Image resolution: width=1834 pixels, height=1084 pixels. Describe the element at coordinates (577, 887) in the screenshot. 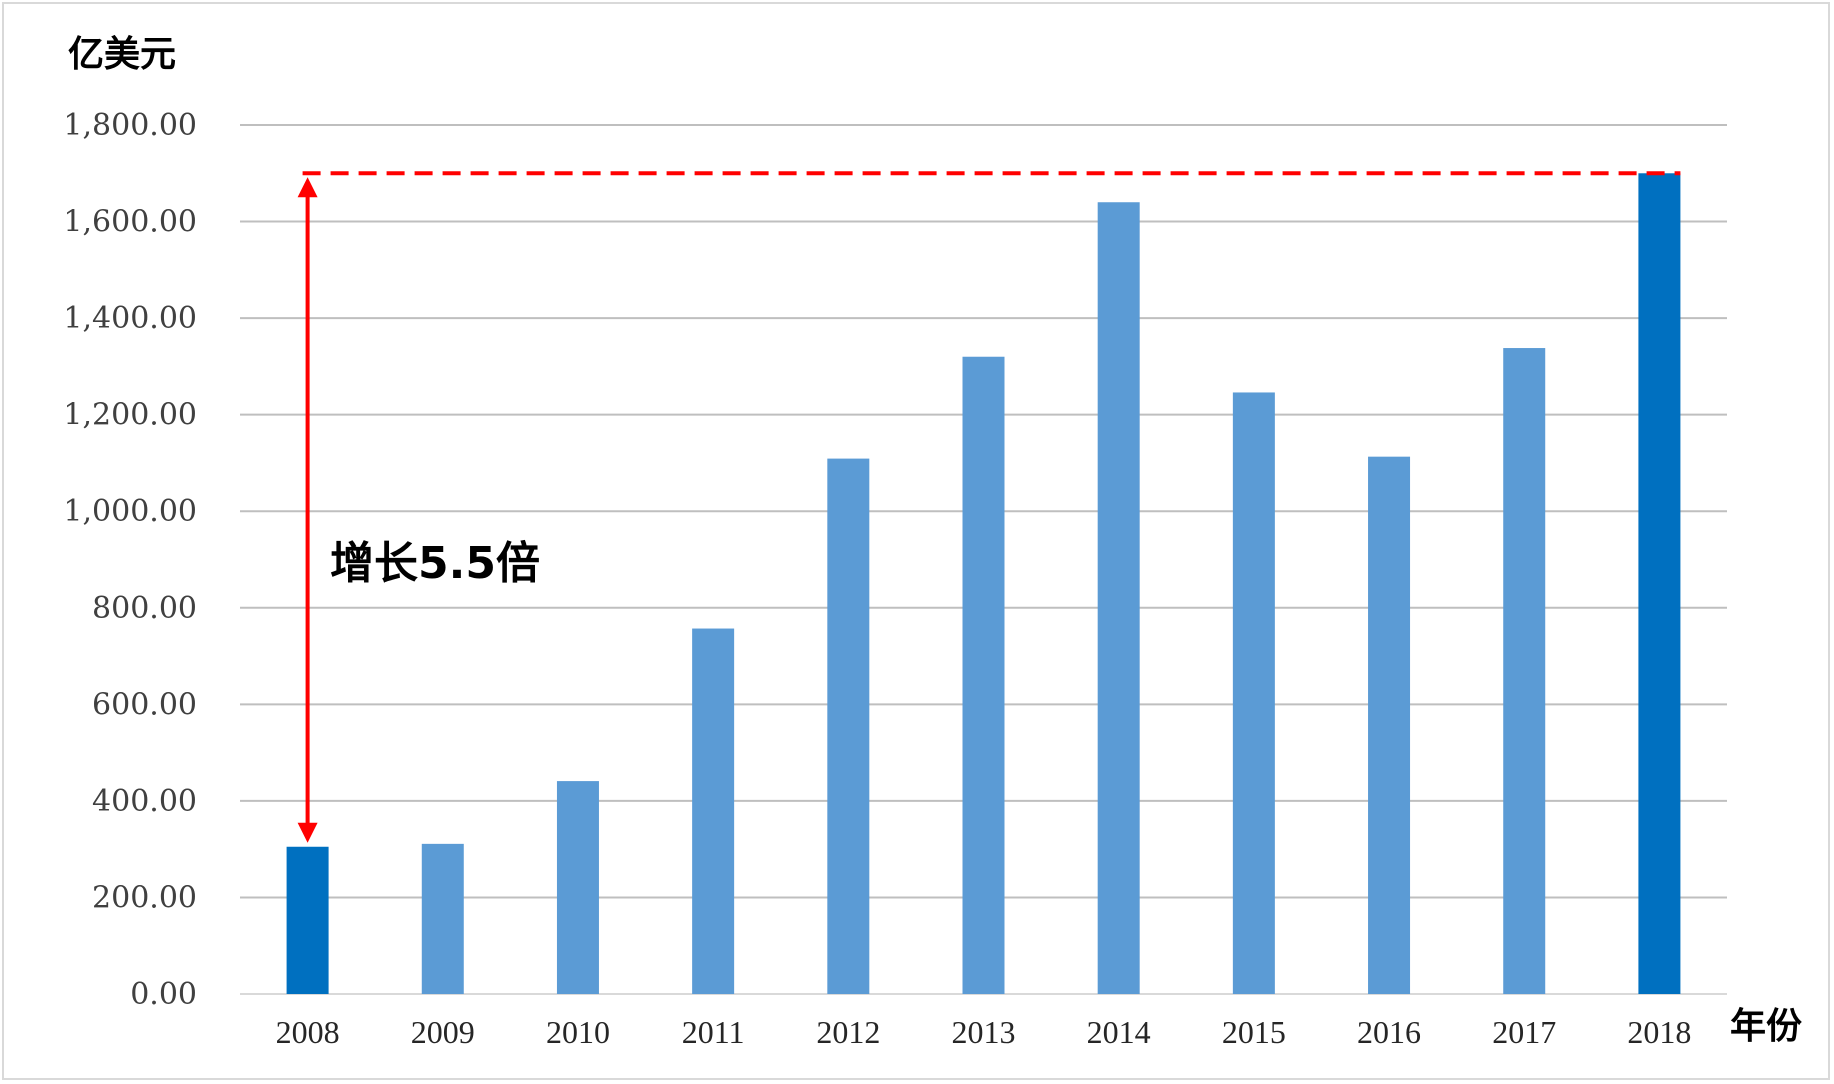

I see `bar-2010` at that location.